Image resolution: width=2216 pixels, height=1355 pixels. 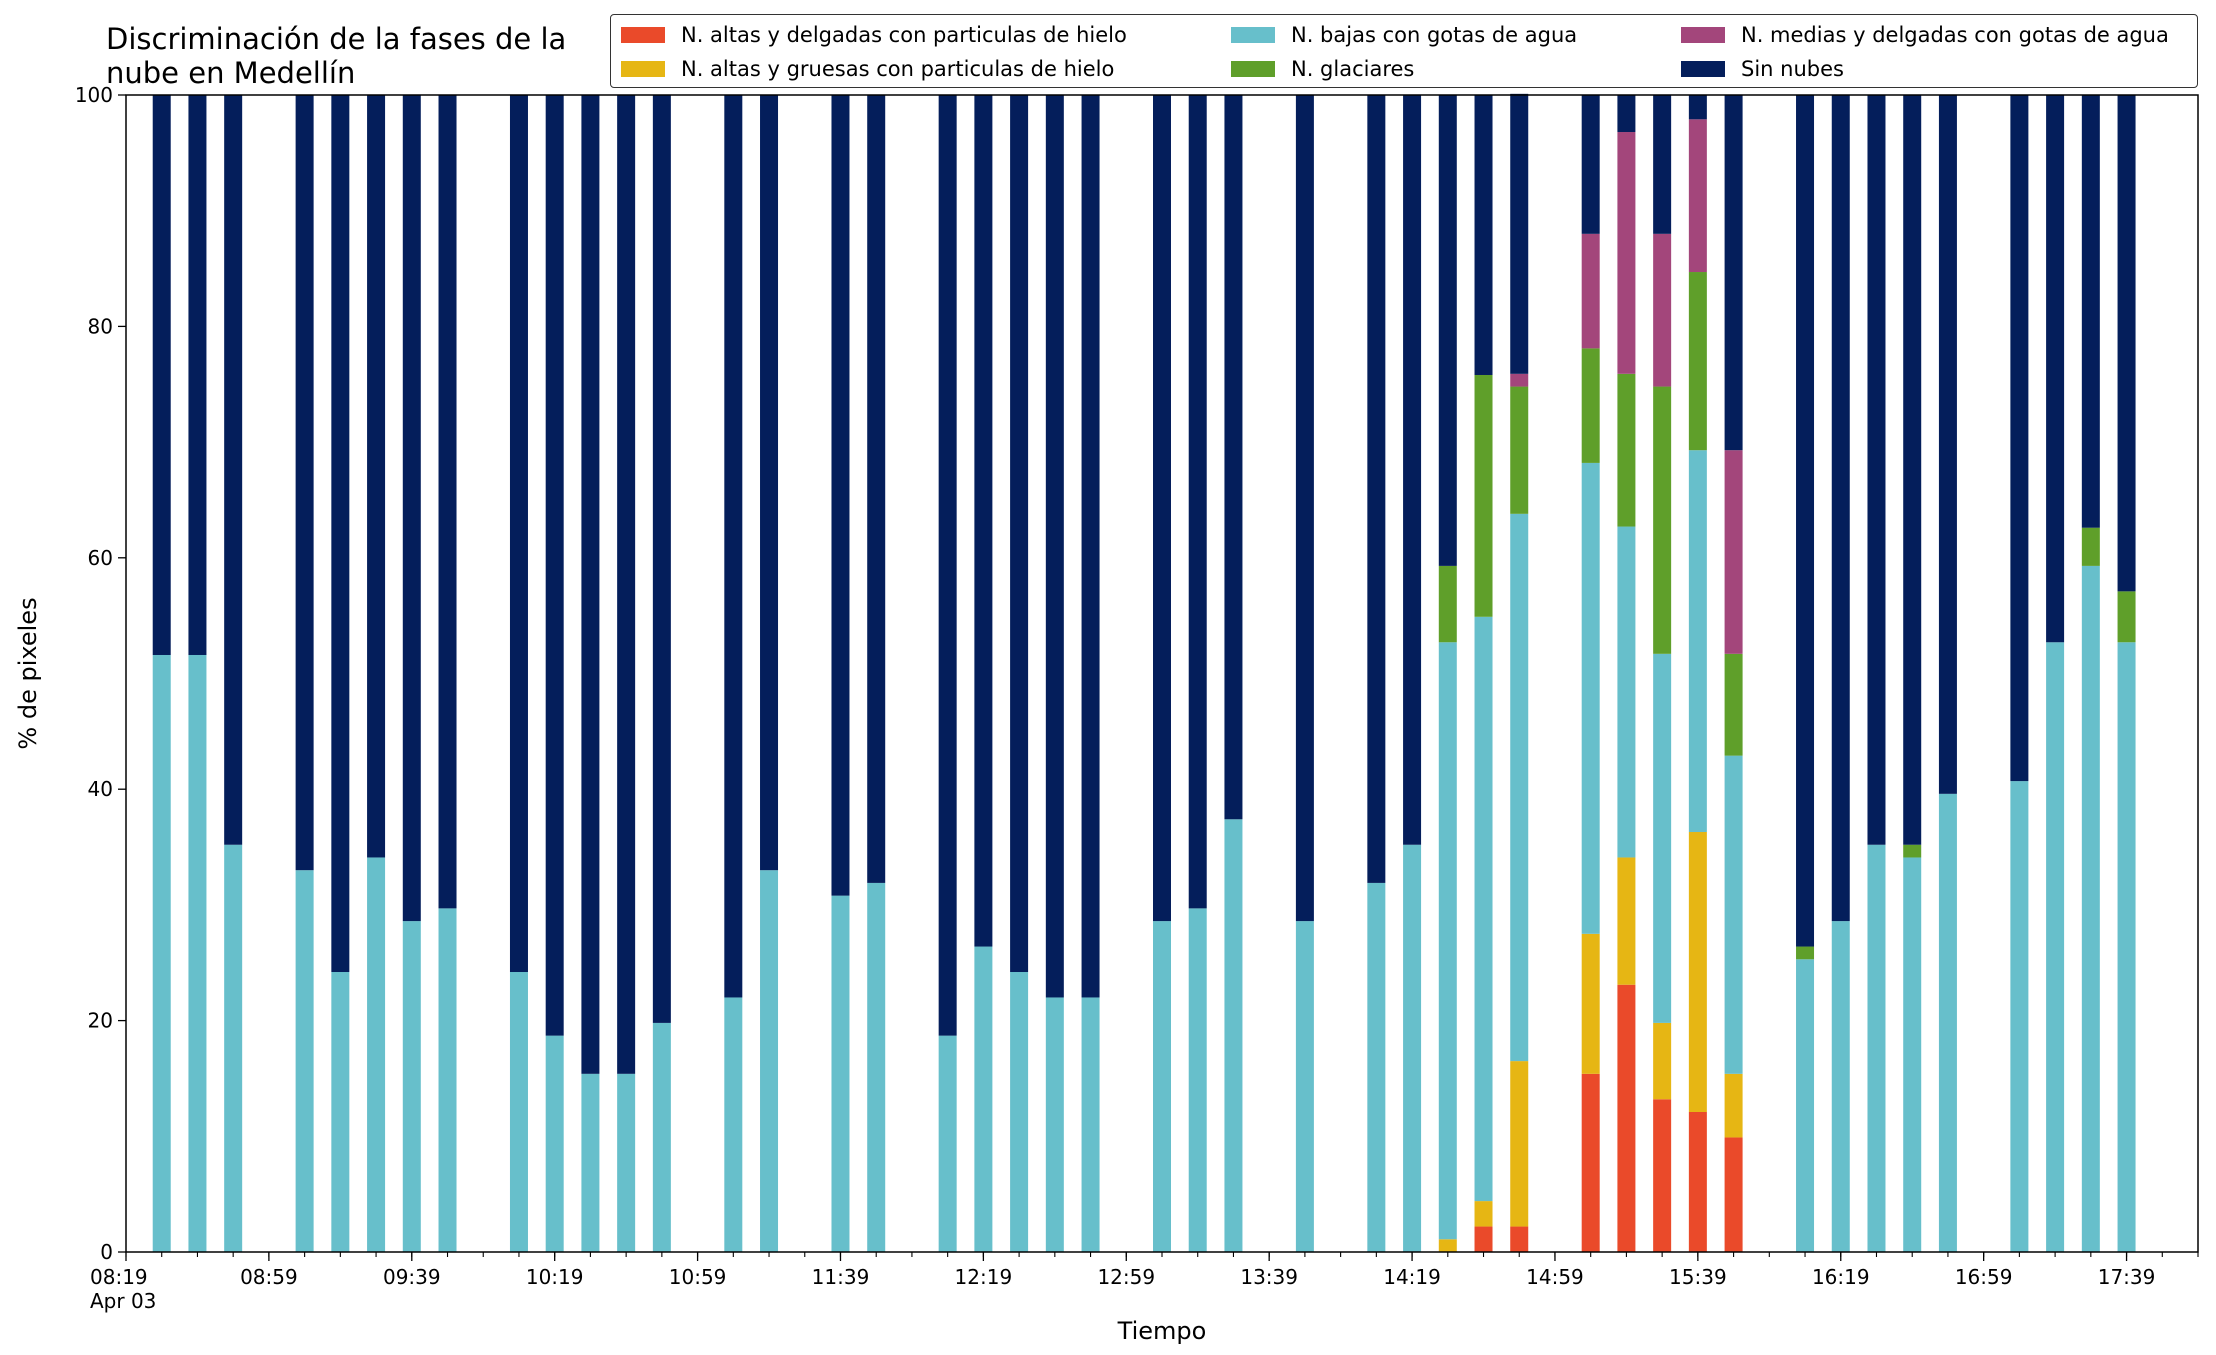 What do you see at coordinates (1404, 35) in the screenshot?
I see `legend-item: N. bajas con gotas de agua` at bounding box center [1404, 35].